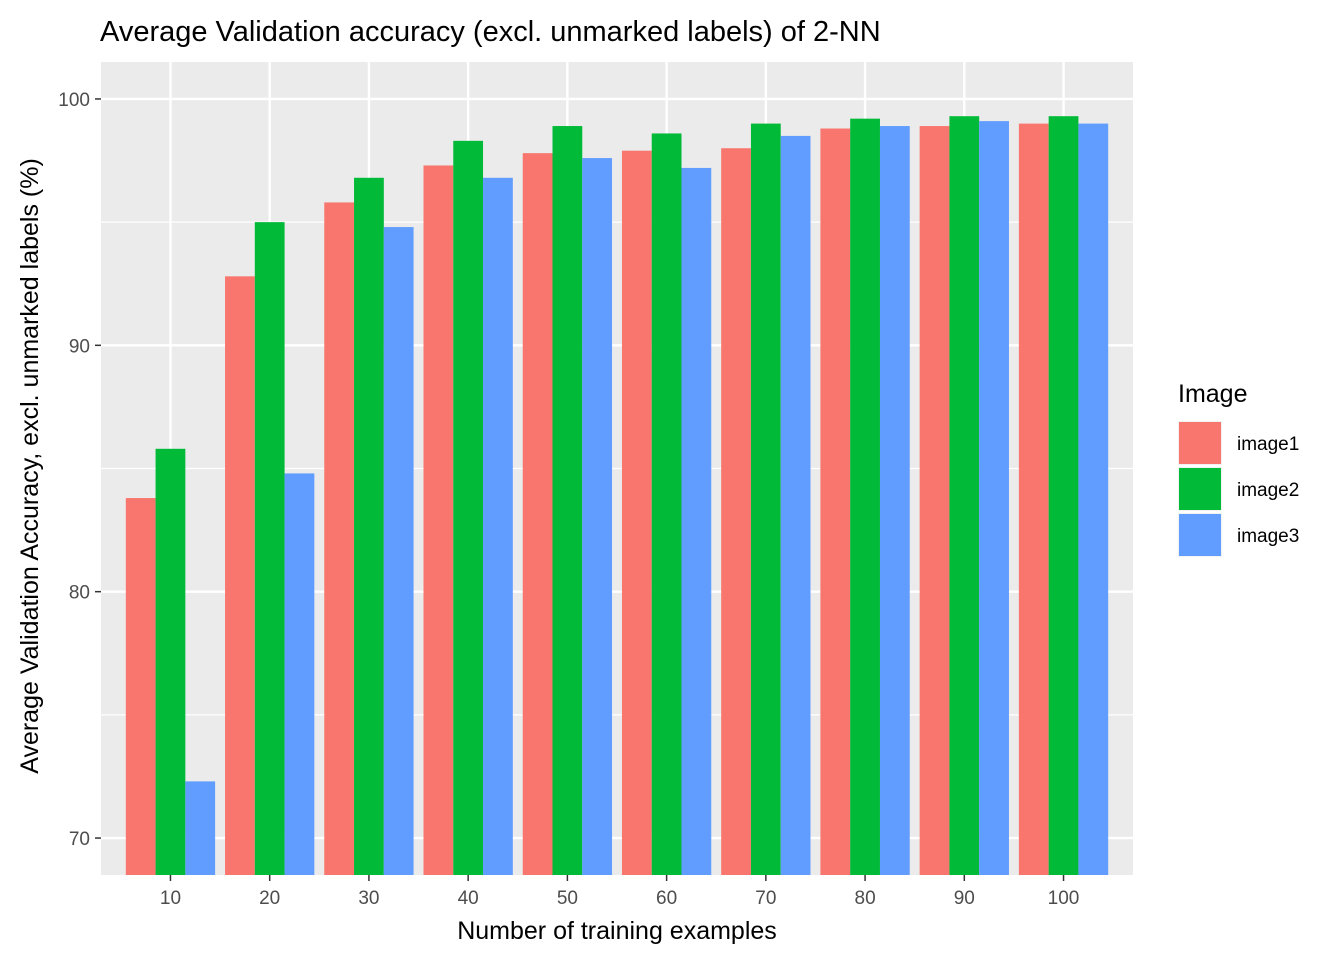  I want to click on x-axis-title: Number of training examples, so click(617, 931).